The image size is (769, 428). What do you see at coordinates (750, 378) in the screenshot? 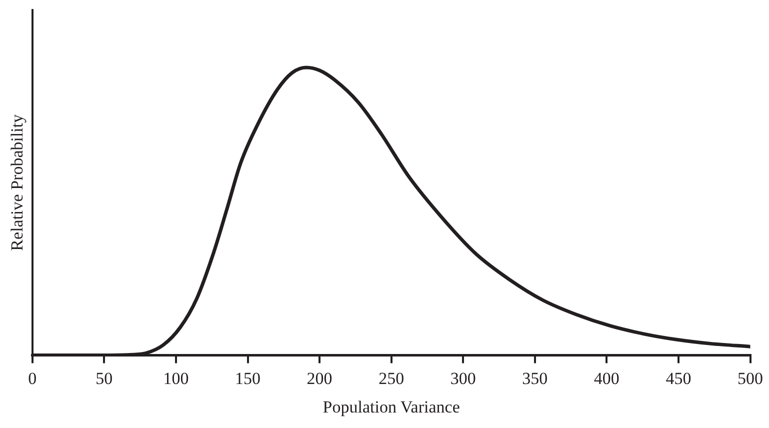
I see `x-tick-label: 500` at bounding box center [750, 378].